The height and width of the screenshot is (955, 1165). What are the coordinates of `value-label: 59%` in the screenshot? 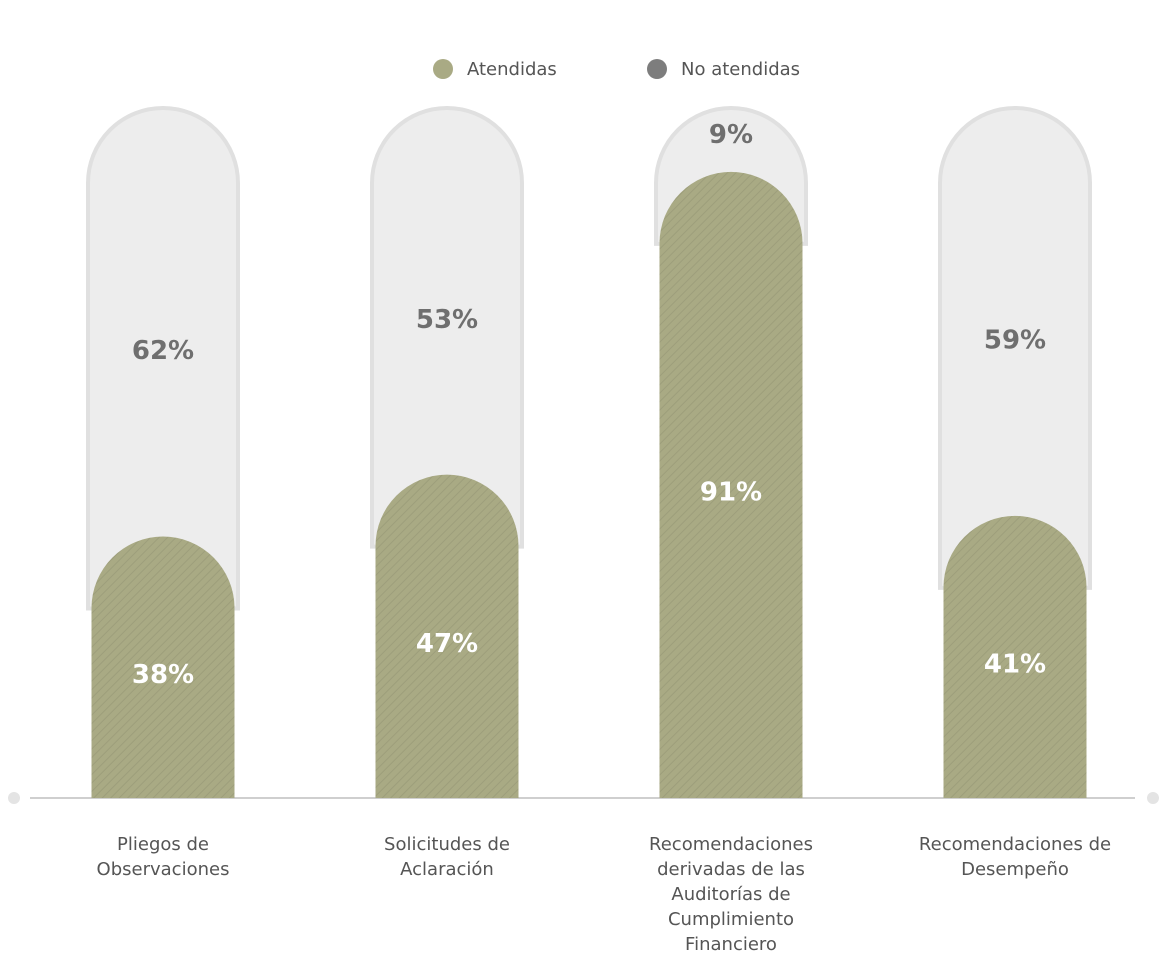 It's located at (1015, 340).